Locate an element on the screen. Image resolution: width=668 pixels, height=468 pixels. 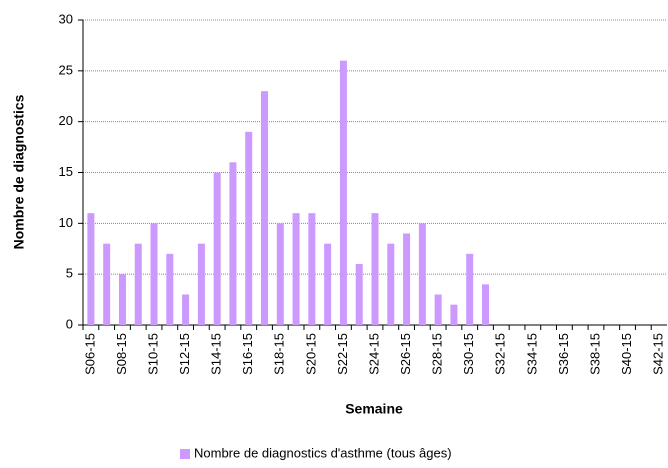
x-tick-label: S24-15 is located at coordinates (373, 354).